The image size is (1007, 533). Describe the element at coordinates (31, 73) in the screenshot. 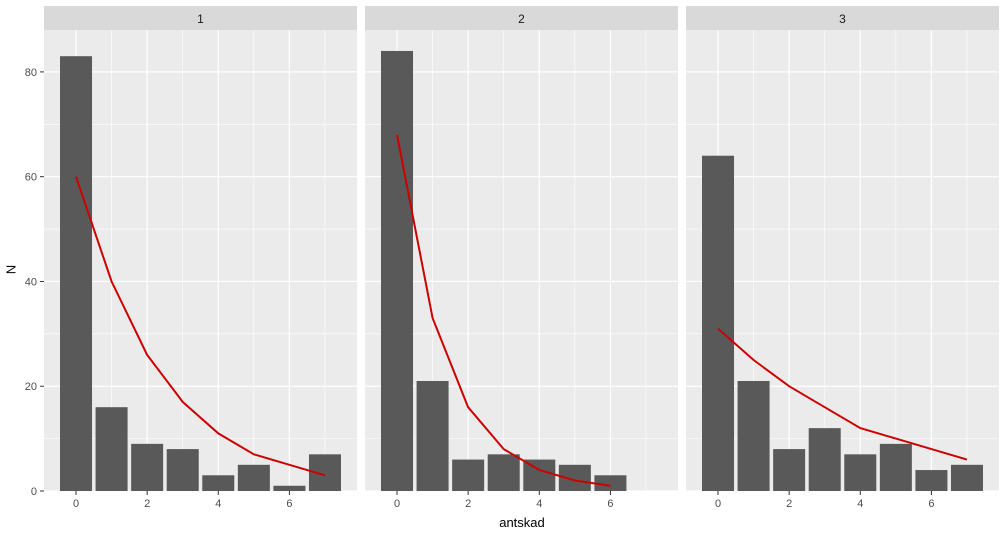

I see `y-tick-label: 80` at that location.